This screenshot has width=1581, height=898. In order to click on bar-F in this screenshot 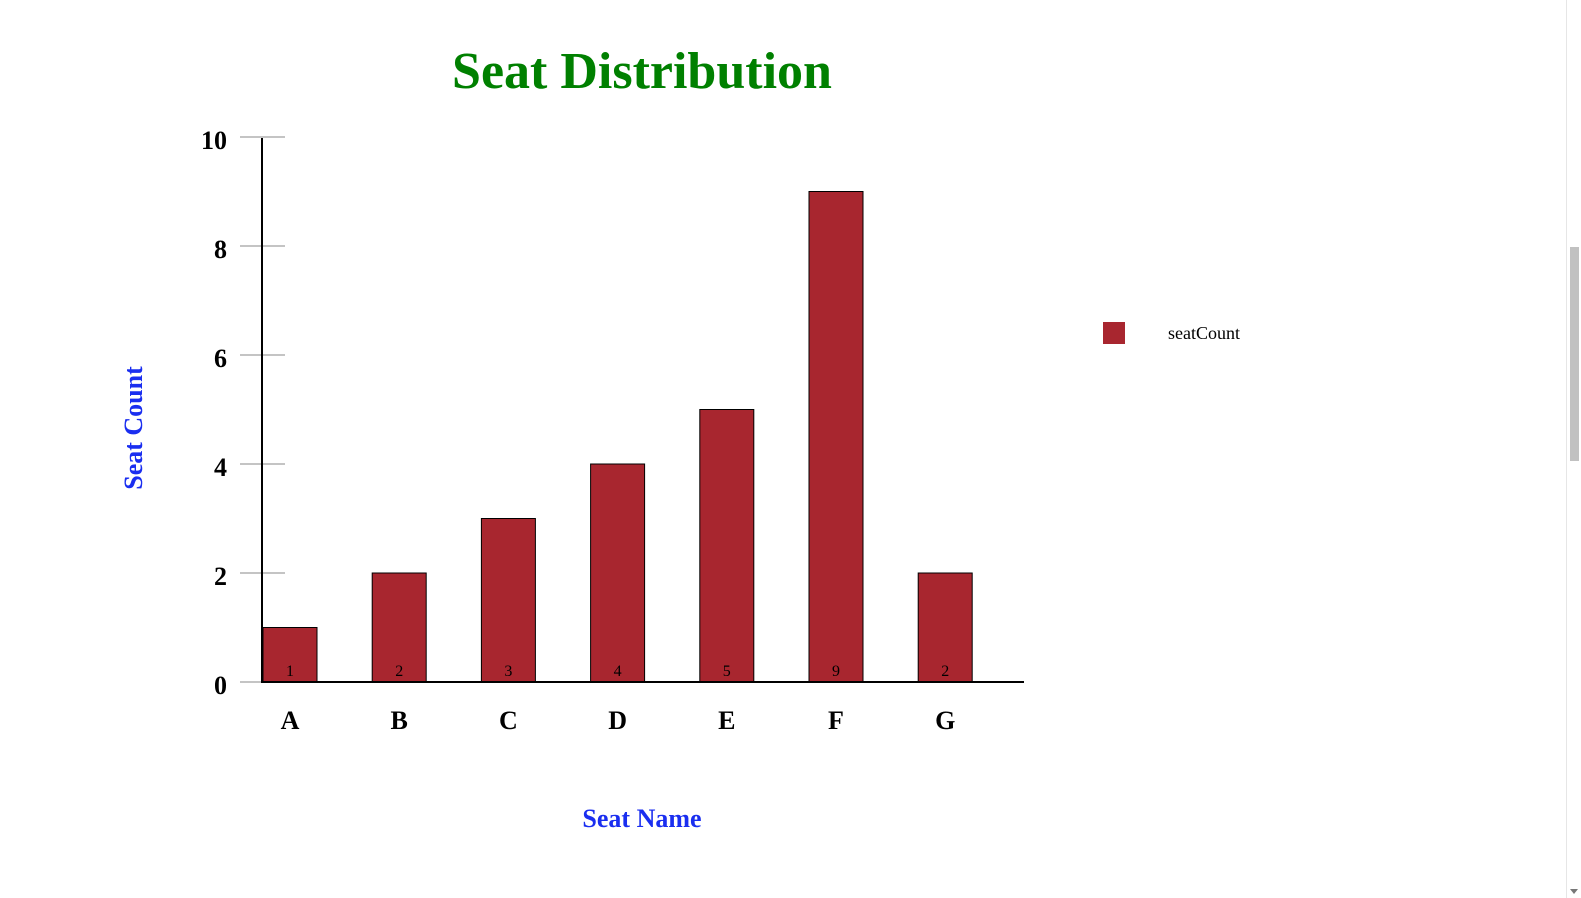, I will do `click(836, 437)`.